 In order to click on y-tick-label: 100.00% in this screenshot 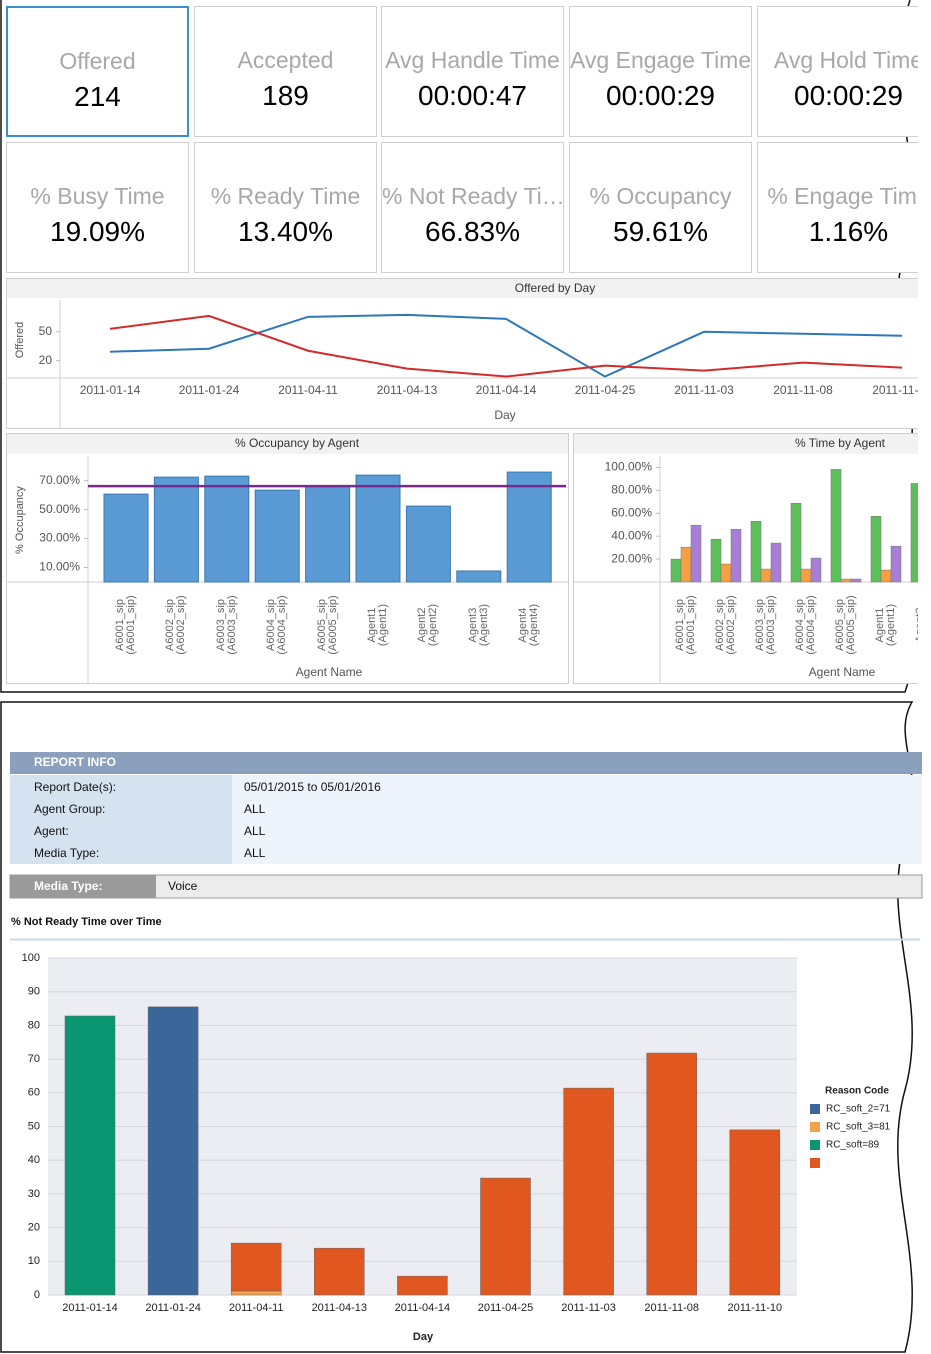, I will do `click(629, 467)`.